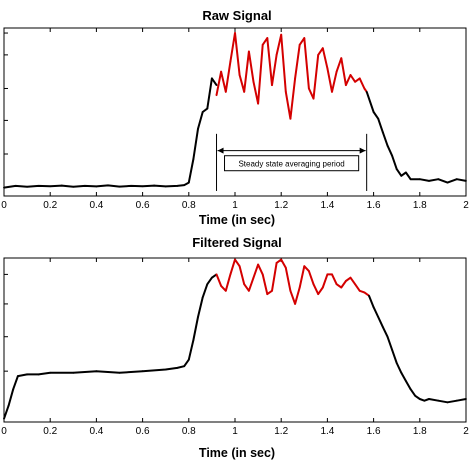 The image size is (474, 474). I want to click on x-tick-label: 1.8, so click(420, 431).